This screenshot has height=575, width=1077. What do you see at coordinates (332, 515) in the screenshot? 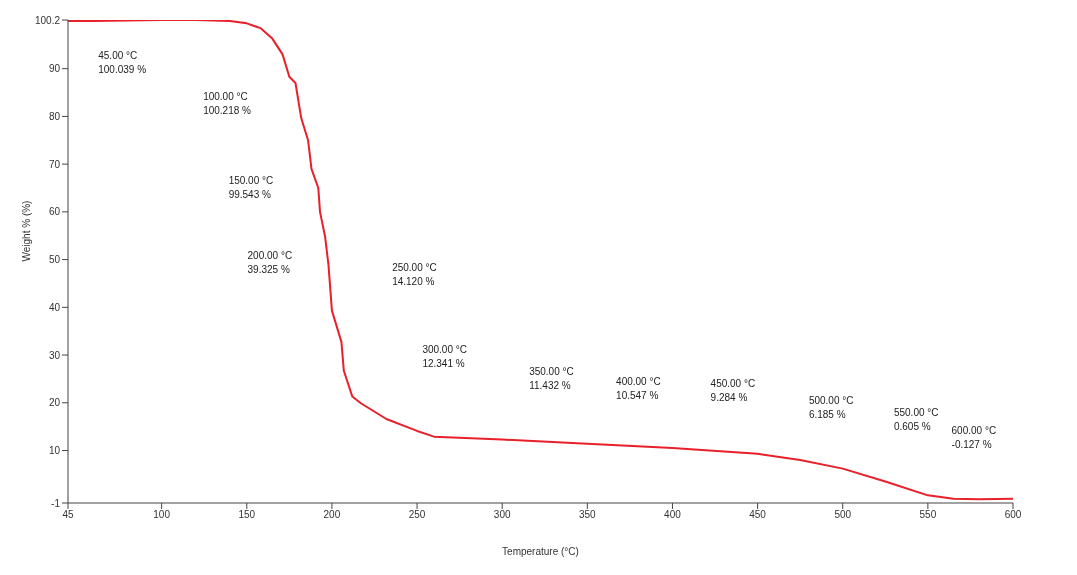
I see `x-tick-label: 200` at bounding box center [332, 515].